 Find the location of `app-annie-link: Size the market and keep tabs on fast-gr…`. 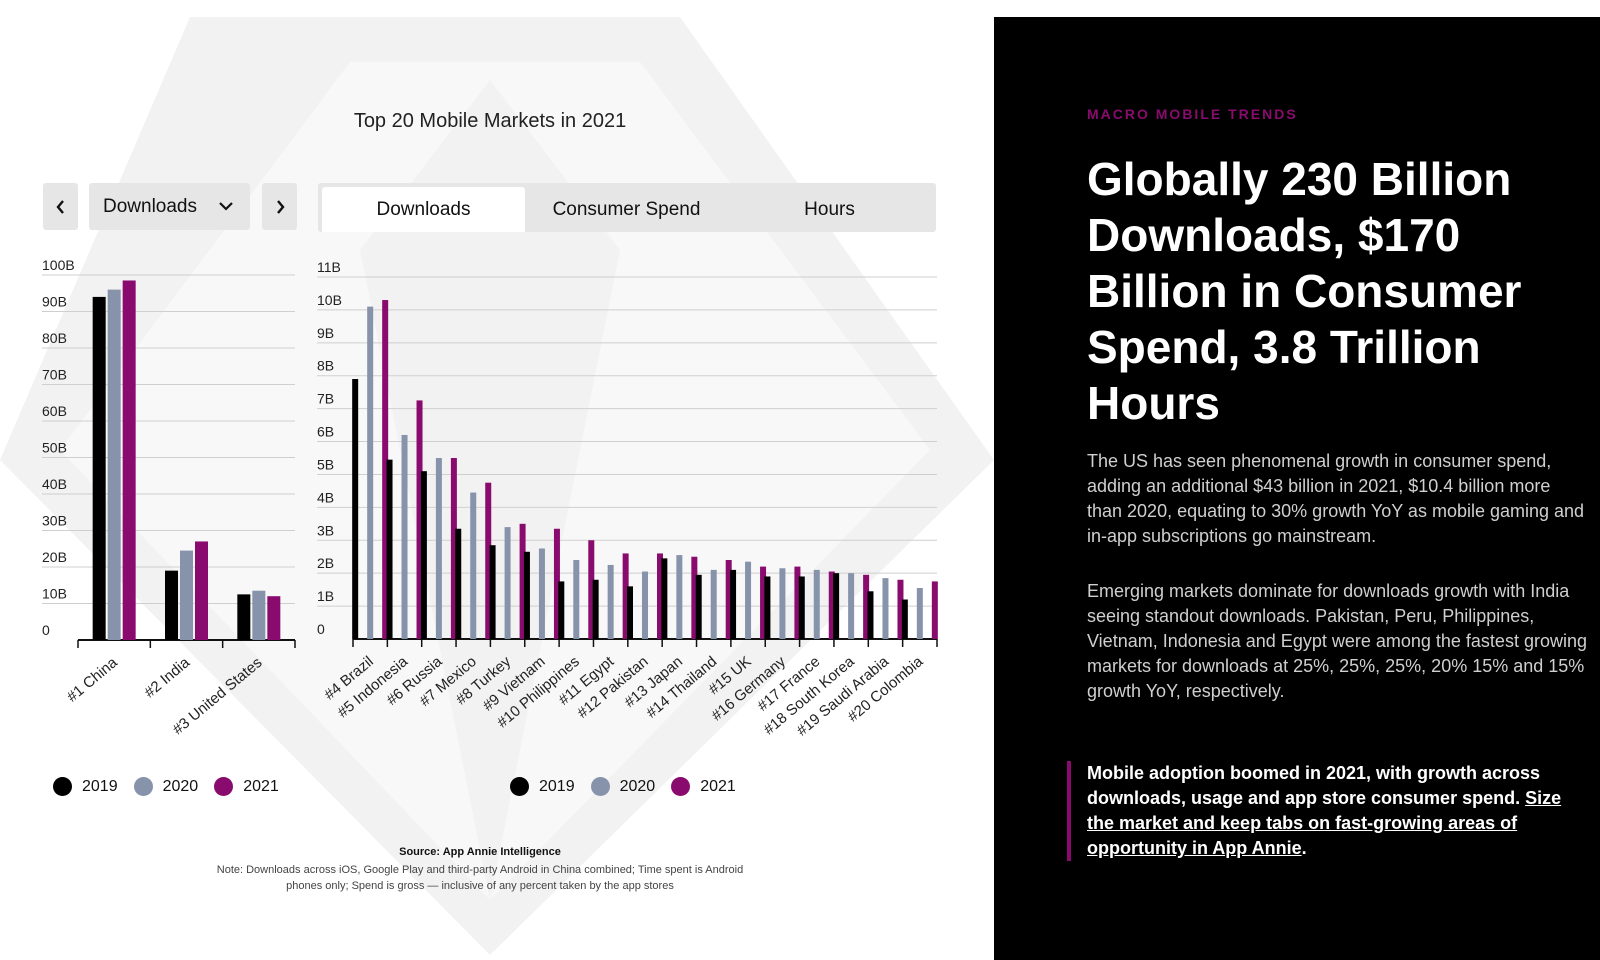

app-annie-link: Size the market and keep tabs on fast-gr… is located at coordinates (1324, 823).